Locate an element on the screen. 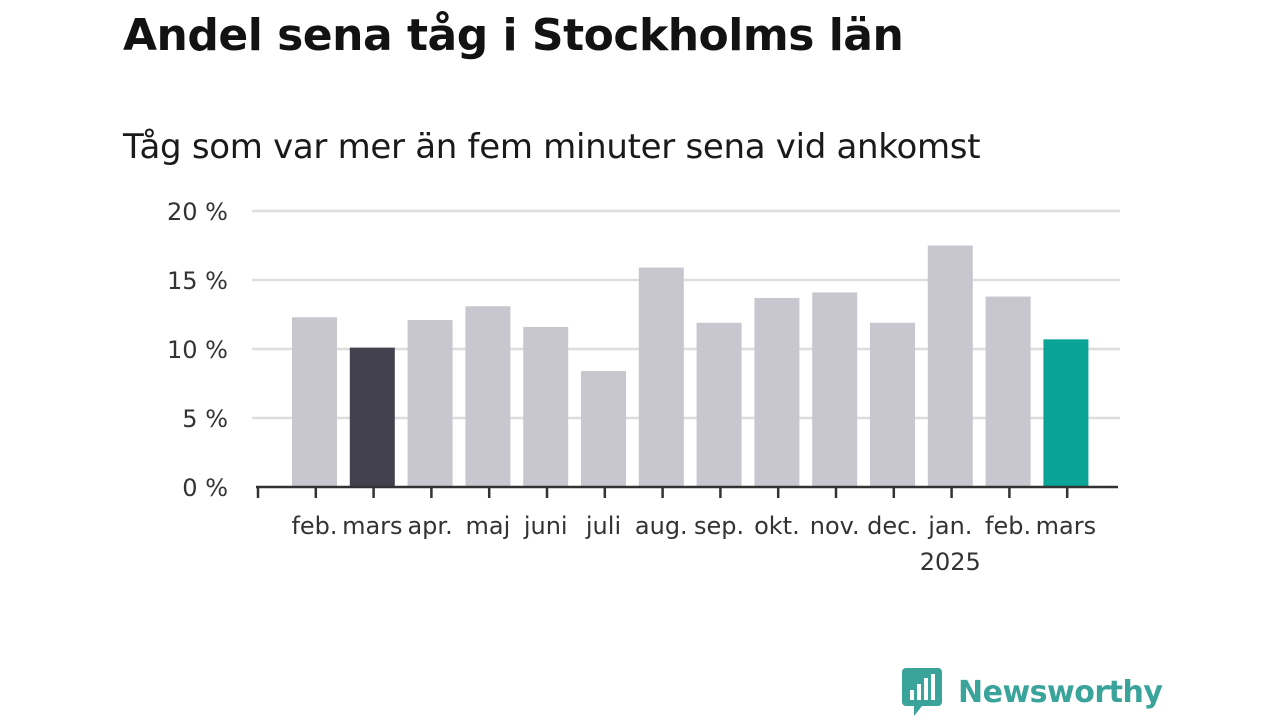 The height and width of the screenshot is (720, 1280). y-tick-label: 10 % is located at coordinates (197, 350).